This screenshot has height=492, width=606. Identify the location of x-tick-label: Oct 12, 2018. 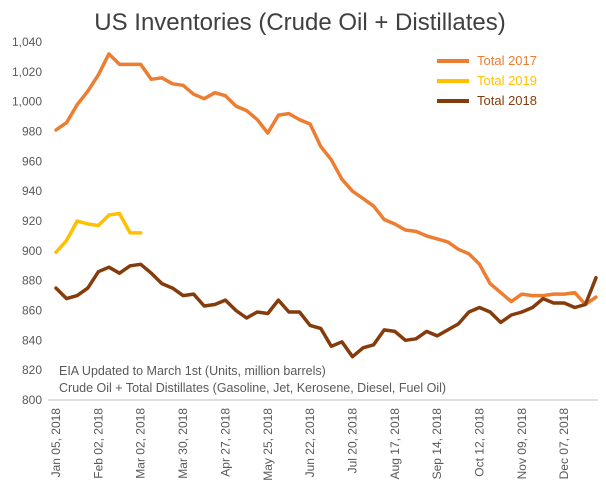
(480, 442).